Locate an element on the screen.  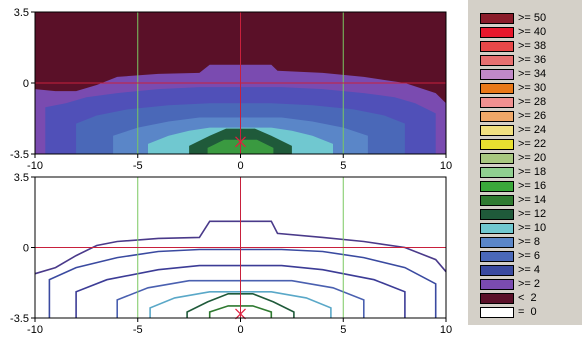
legend-label: >= 12 is located at coordinates (532, 214).